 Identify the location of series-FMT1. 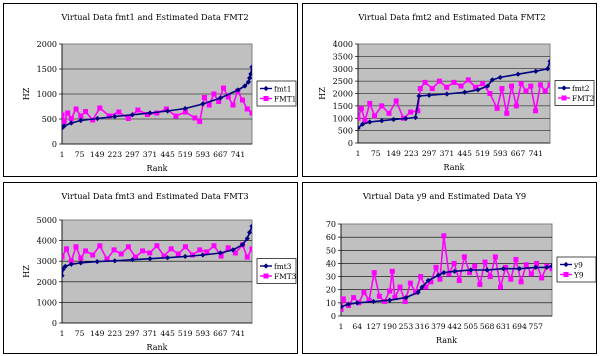
(157, 104).